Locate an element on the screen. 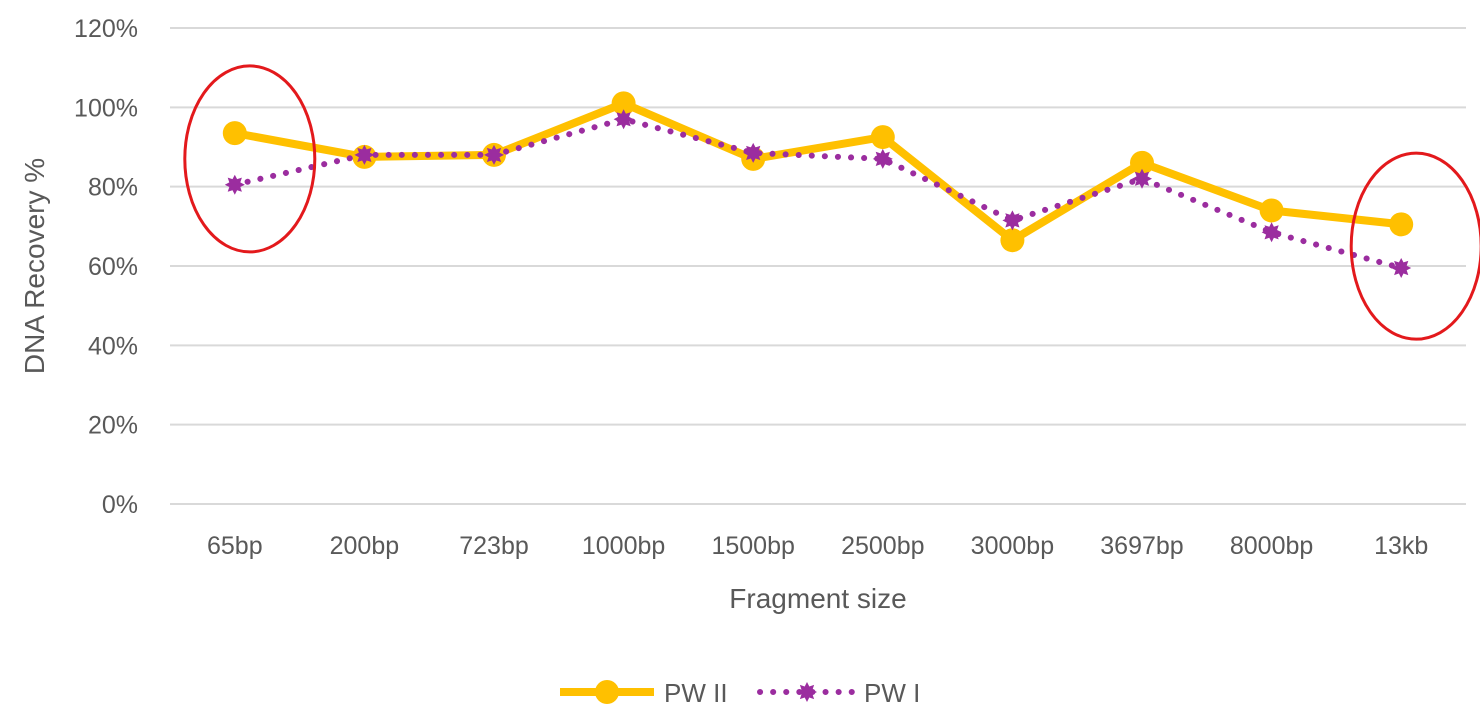 The width and height of the screenshot is (1480, 722). x-tick-label: 3000bp is located at coordinates (1012, 546).